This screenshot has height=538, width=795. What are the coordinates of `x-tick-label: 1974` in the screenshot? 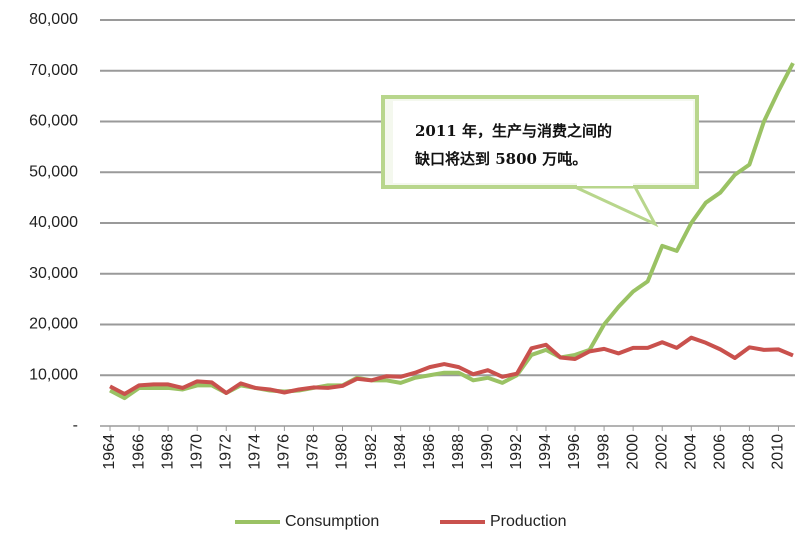 It's located at (255, 452).